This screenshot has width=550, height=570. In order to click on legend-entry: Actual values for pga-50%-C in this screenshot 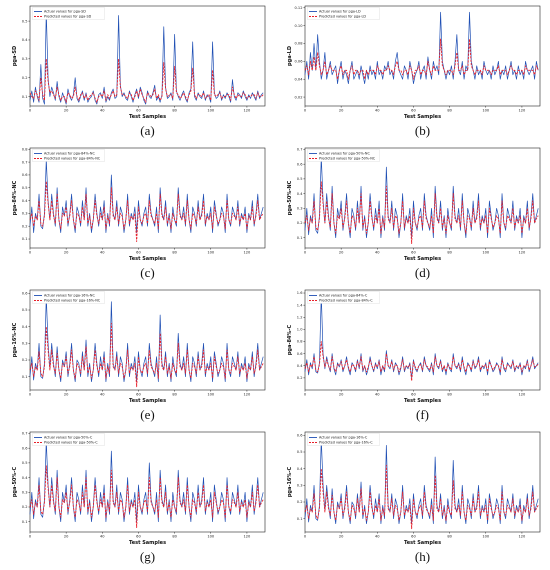, I will do `click(68, 438)`.